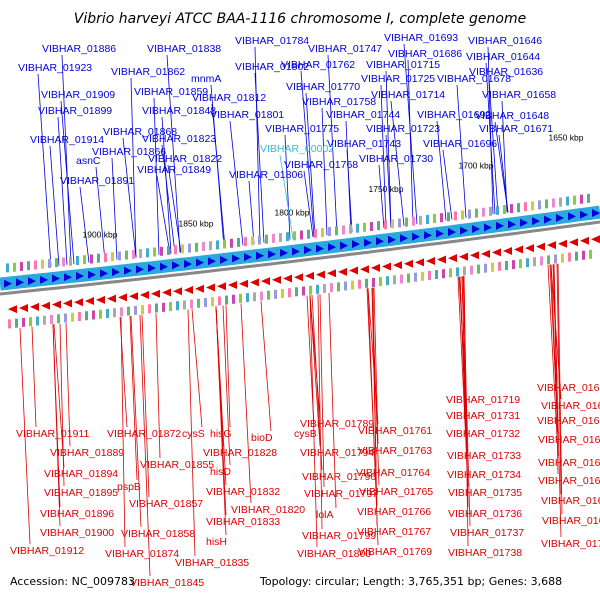 The width and height of the screenshot is (600, 600). Describe the element at coordinates (395, 431) in the screenshot. I see `reverse-gene-label: VIBHAR_01761` at that location.